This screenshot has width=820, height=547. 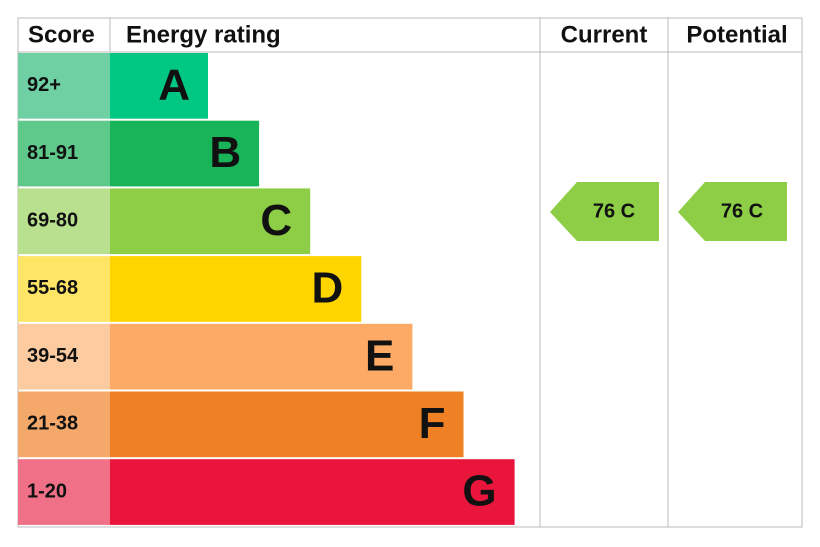 What do you see at coordinates (604, 34) in the screenshot?
I see `current-header: Current` at bounding box center [604, 34].